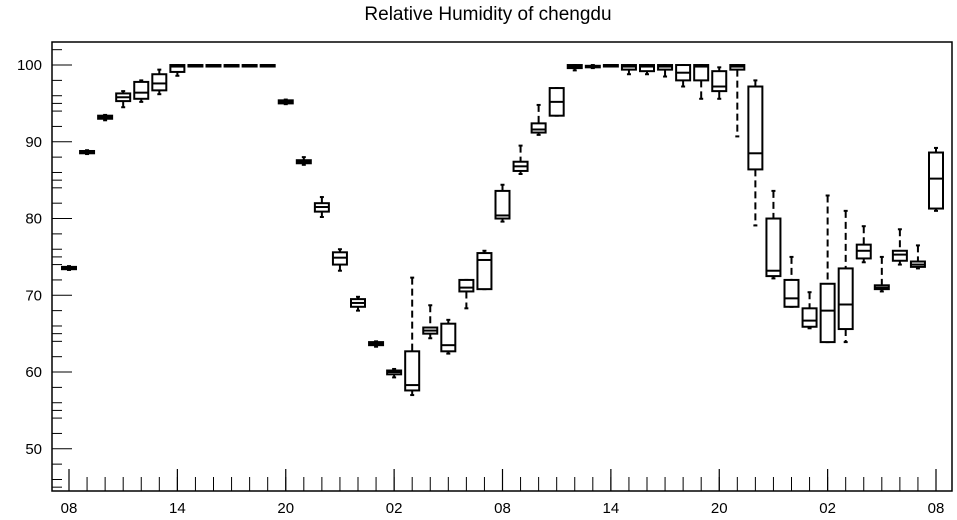  I want to click on chart-title: Relative Humidity of chengdu, so click(487, 14).